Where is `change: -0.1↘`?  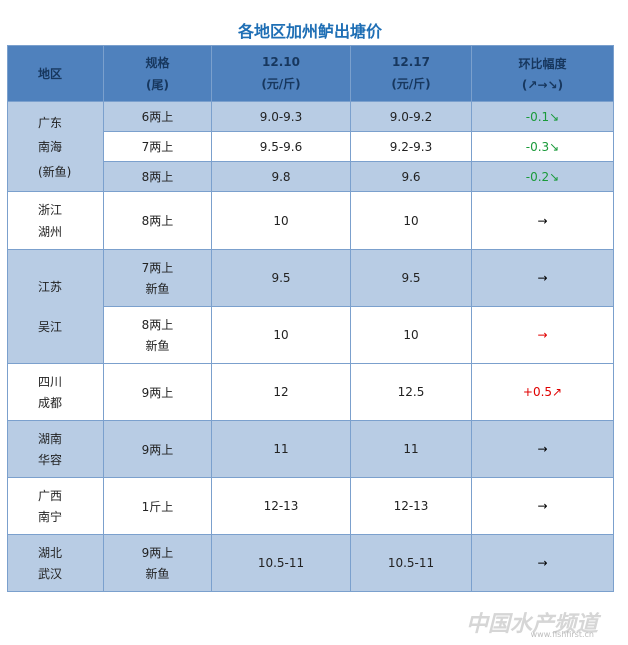 change: -0.1↘ is located at coordinates (542, 116).